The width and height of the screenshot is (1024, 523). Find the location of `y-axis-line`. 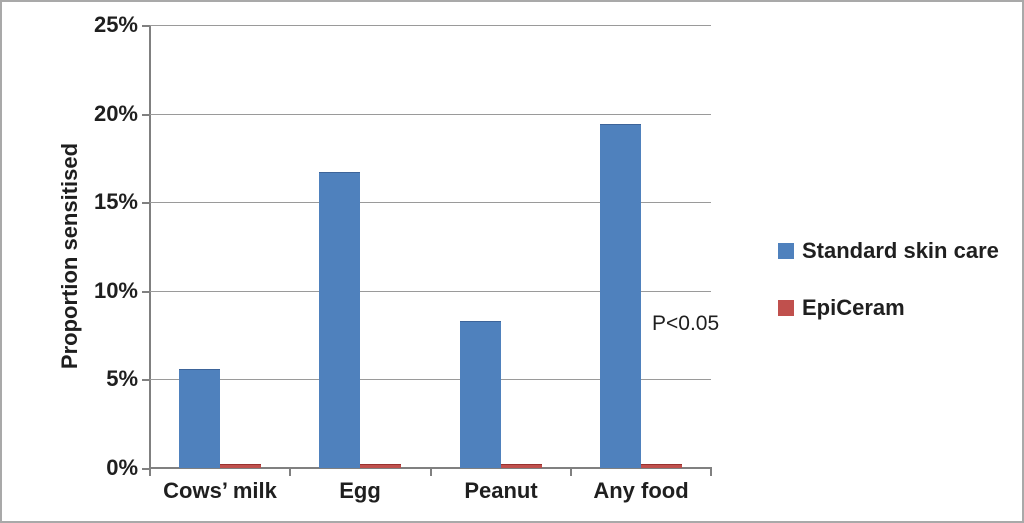

y-axis-line is located at coordinates (150, 247).